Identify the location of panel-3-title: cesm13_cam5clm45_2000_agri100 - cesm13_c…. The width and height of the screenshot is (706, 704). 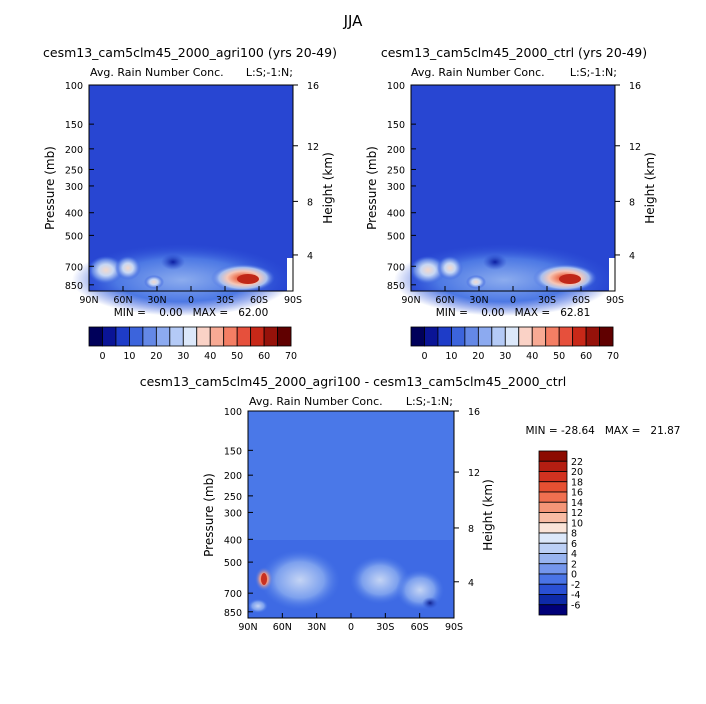
(353, 381).